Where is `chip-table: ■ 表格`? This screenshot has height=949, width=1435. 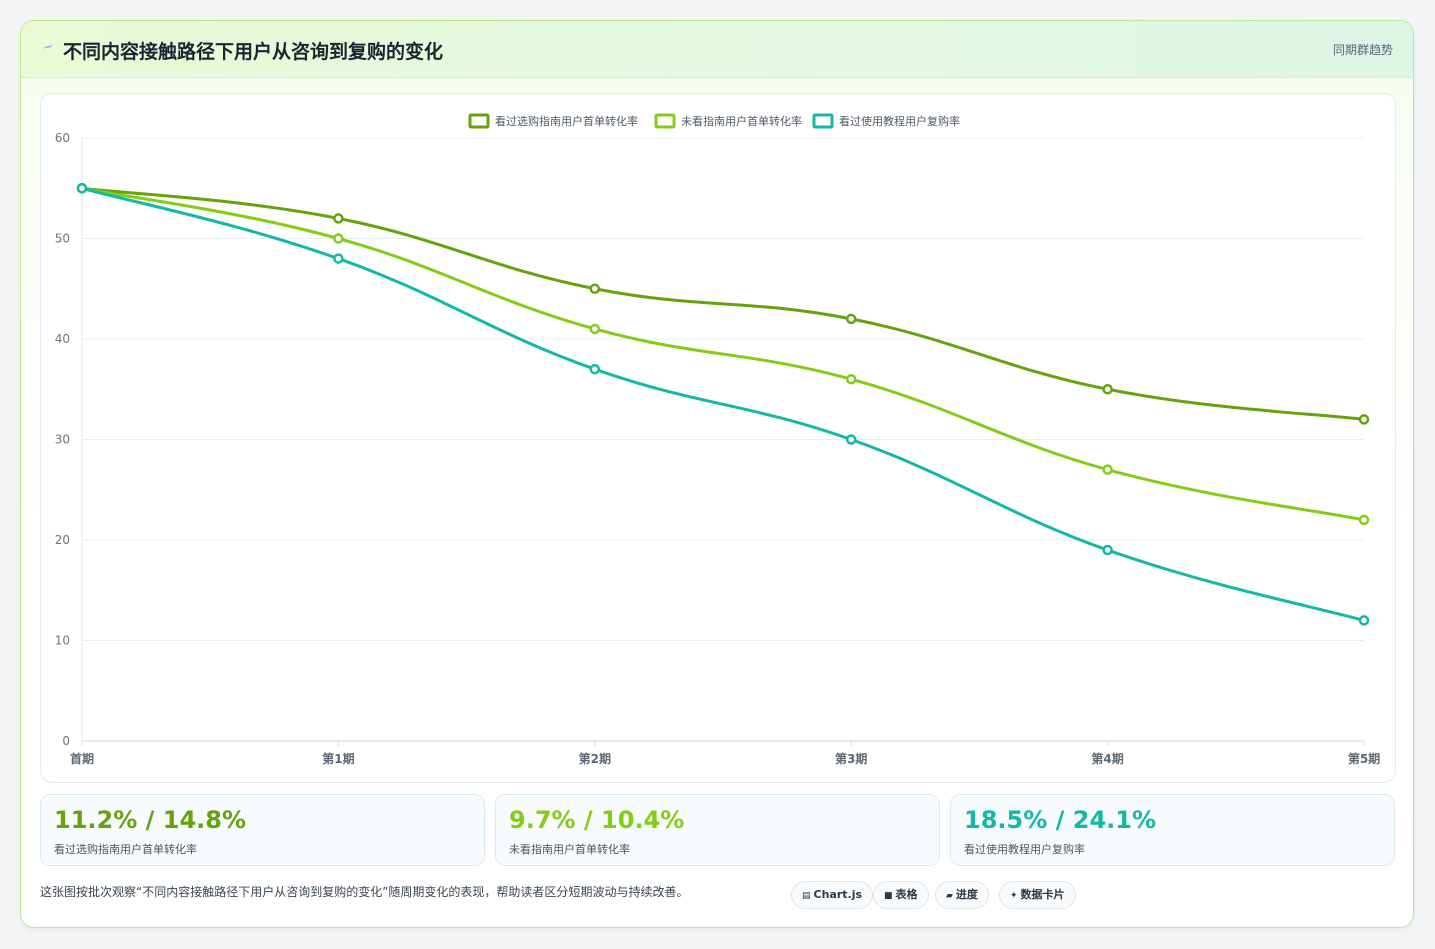
chip-table: ■ 表格 is located at coordinates (901, 895).